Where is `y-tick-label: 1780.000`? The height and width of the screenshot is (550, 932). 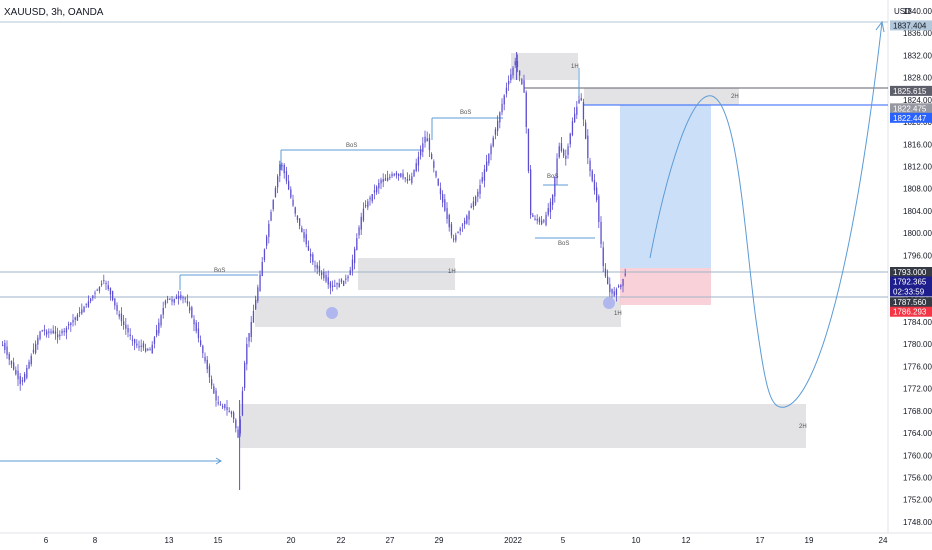
y-tick-label: 1780.000 is located at coordinates (917, 344).